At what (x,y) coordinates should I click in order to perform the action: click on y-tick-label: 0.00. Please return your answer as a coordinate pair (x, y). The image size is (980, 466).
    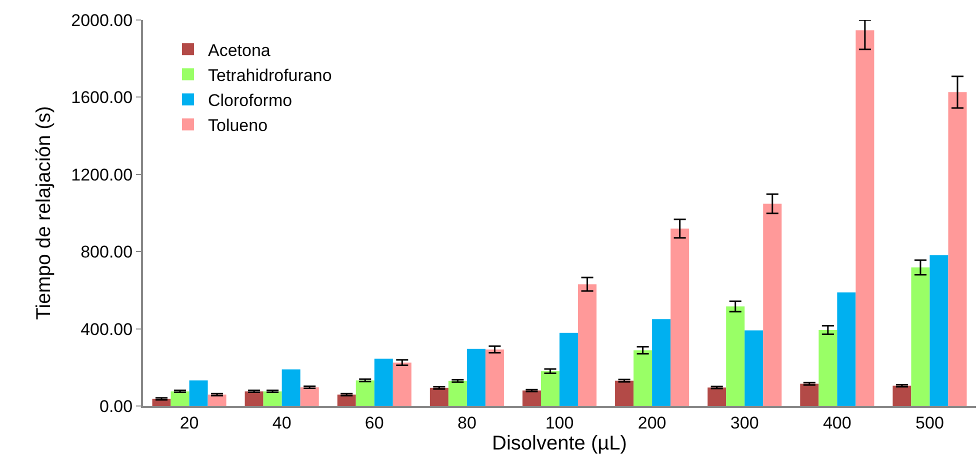
    Looking at the image, I should click on (116, 406).